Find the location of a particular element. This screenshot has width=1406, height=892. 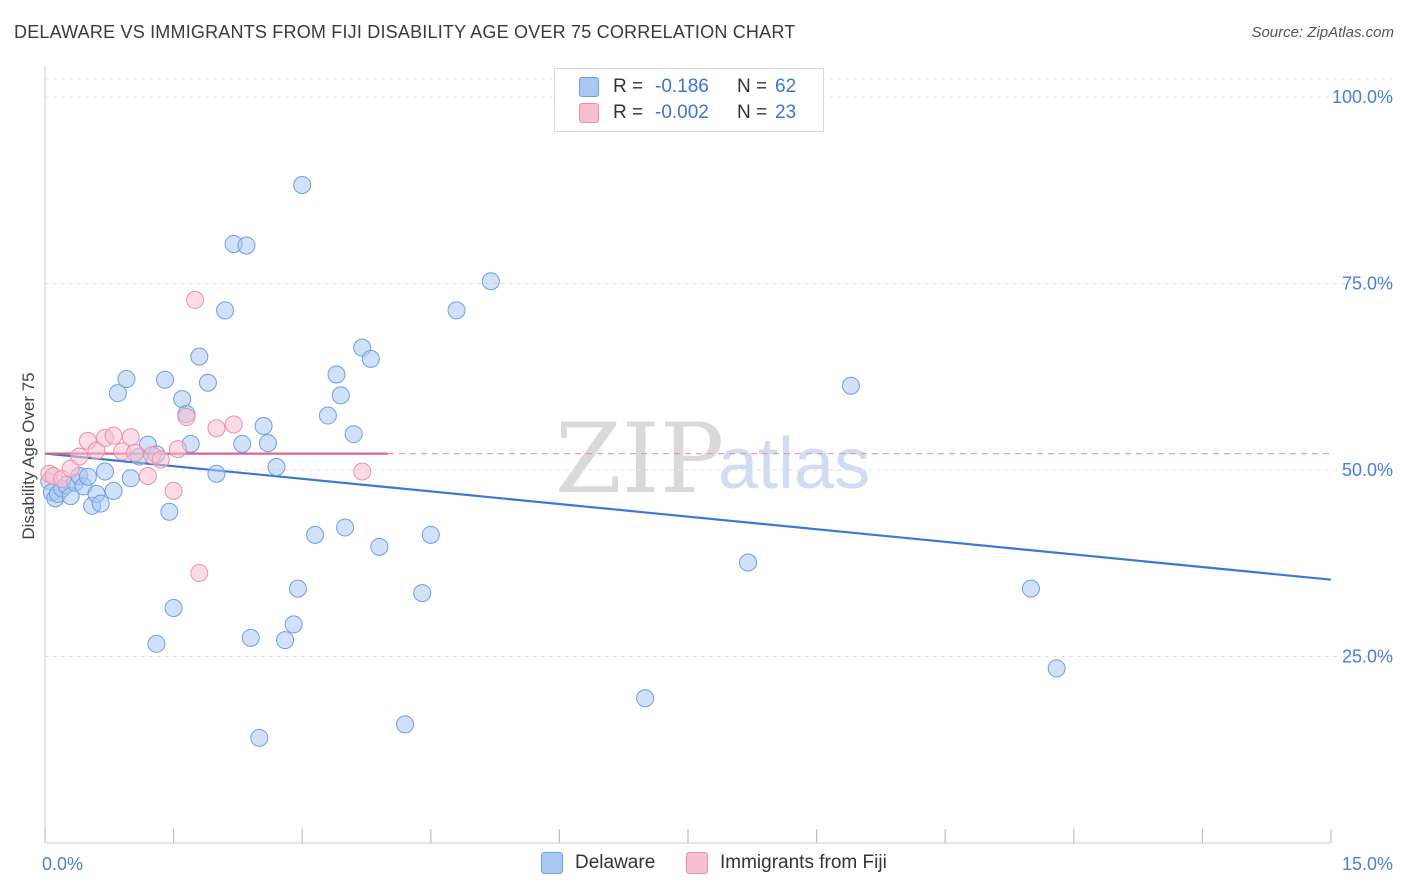

legend-n-value: 62 is located at coordinates (786, 86).